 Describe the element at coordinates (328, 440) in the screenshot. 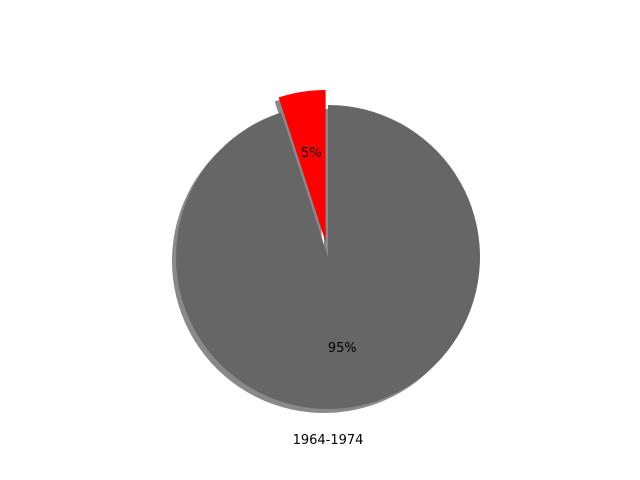

I see `x-axis-label: 1964-1974` at that location.